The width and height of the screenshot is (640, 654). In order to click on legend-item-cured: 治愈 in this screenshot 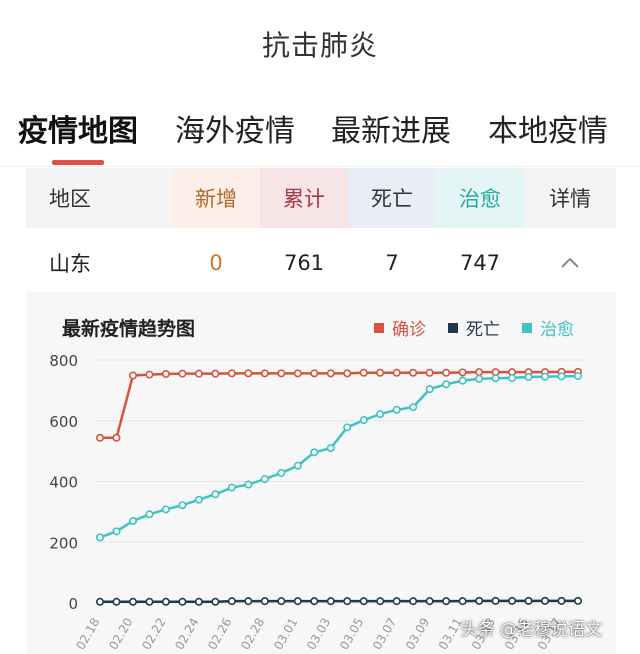, I will do `click(548, 327)`.